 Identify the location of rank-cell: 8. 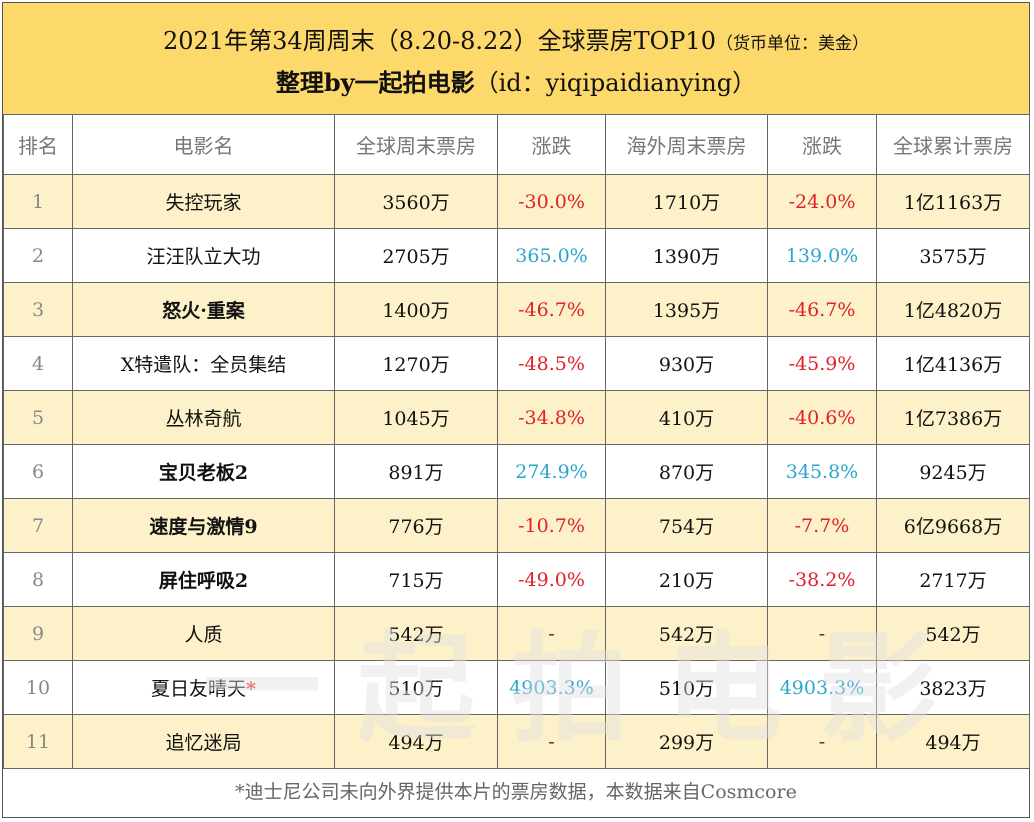
(38, 579).